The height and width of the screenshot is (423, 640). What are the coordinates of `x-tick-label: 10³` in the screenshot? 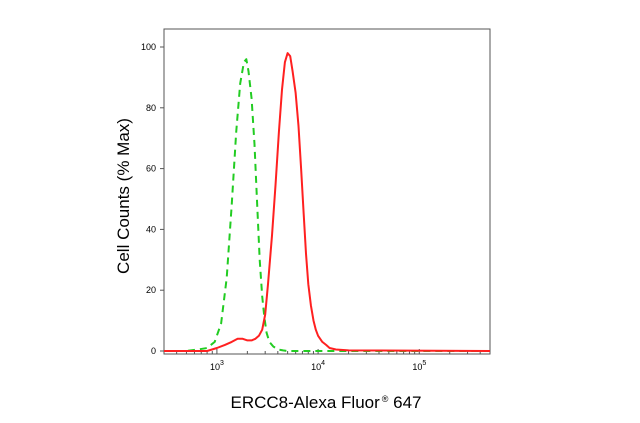 It's located at (217, 366).